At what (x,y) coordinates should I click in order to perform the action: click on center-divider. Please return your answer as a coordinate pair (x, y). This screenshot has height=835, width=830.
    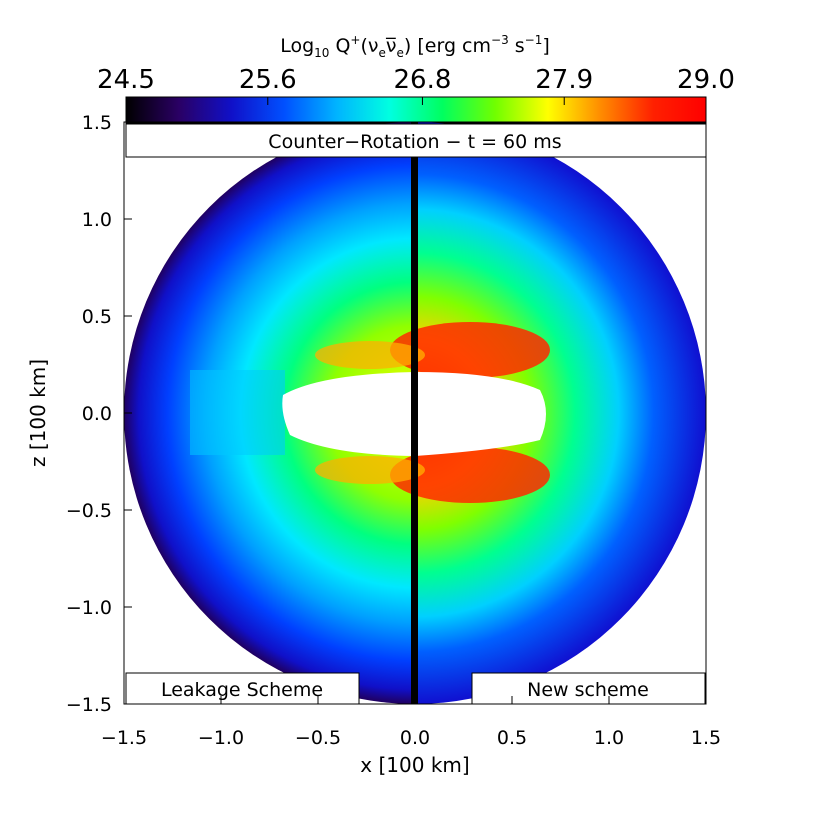
    Looking at the image, I should click on (414, 413).